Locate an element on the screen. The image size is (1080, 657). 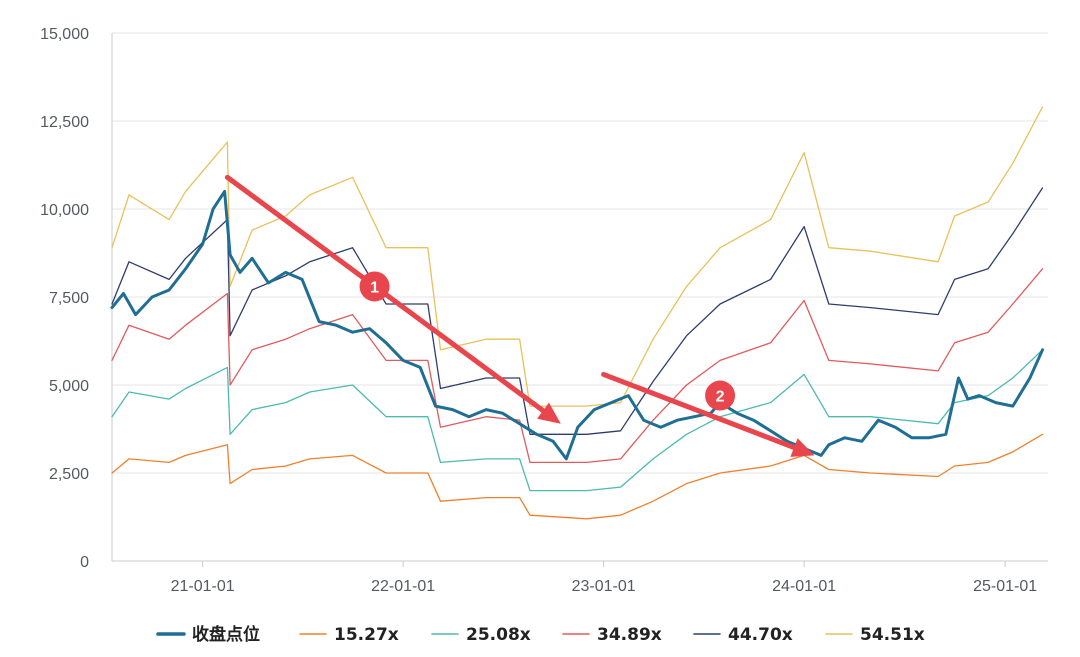
y-tick-label: 2,500 is located at coordinates (69, 474).